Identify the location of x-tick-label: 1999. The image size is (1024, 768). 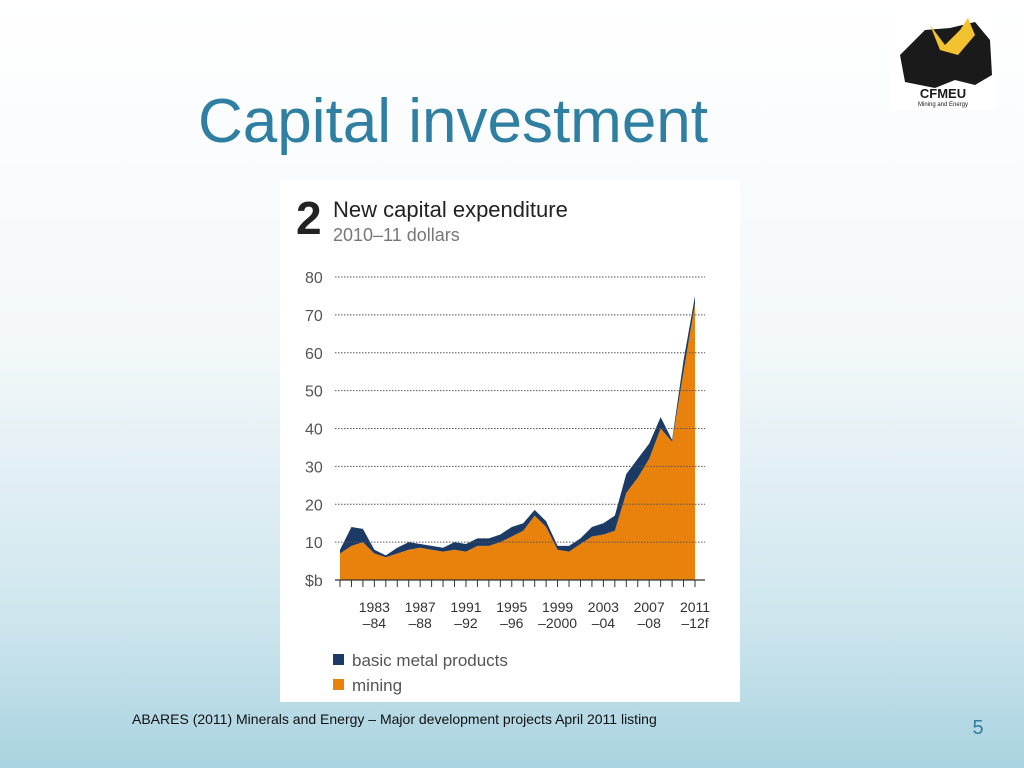
(557, 607).